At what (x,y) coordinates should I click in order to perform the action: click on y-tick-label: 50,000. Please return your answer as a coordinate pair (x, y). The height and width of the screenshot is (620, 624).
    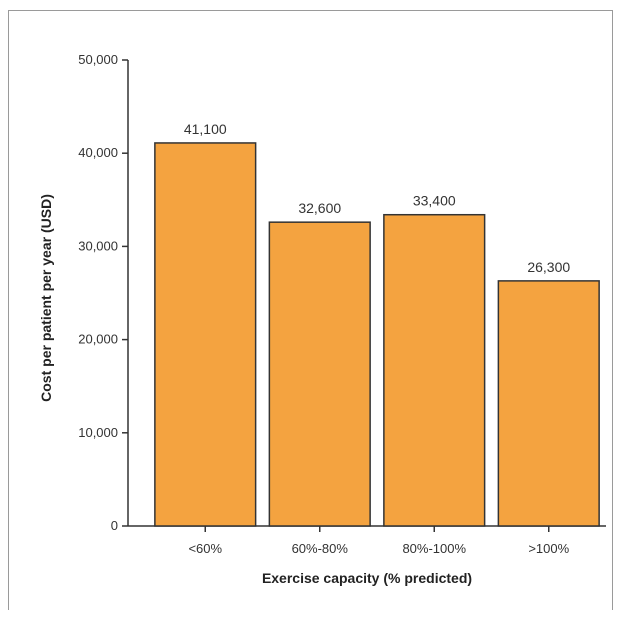
    Looking at the image, I should click on (98, 59).